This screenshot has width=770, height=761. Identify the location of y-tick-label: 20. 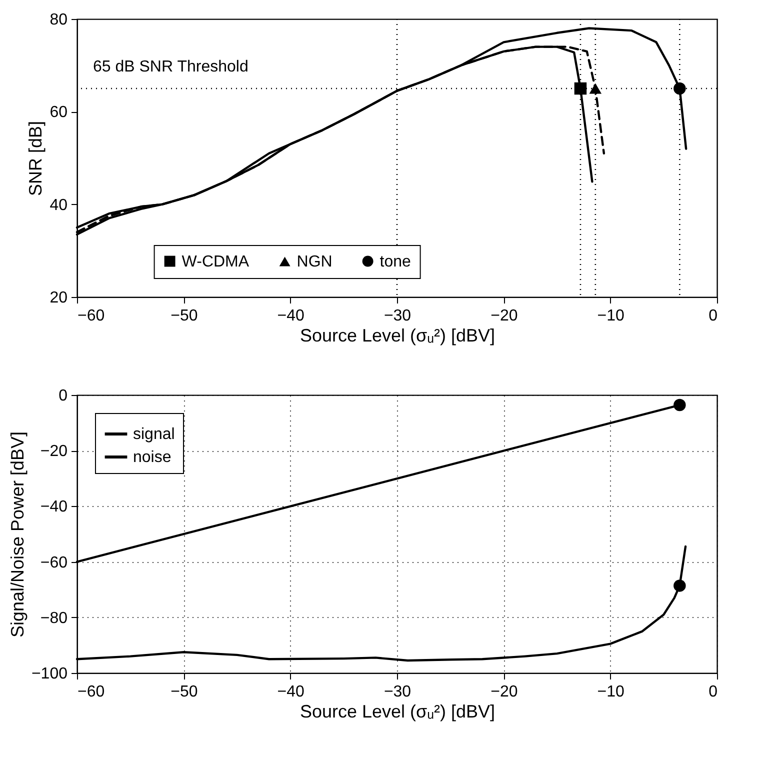
(59, 298).